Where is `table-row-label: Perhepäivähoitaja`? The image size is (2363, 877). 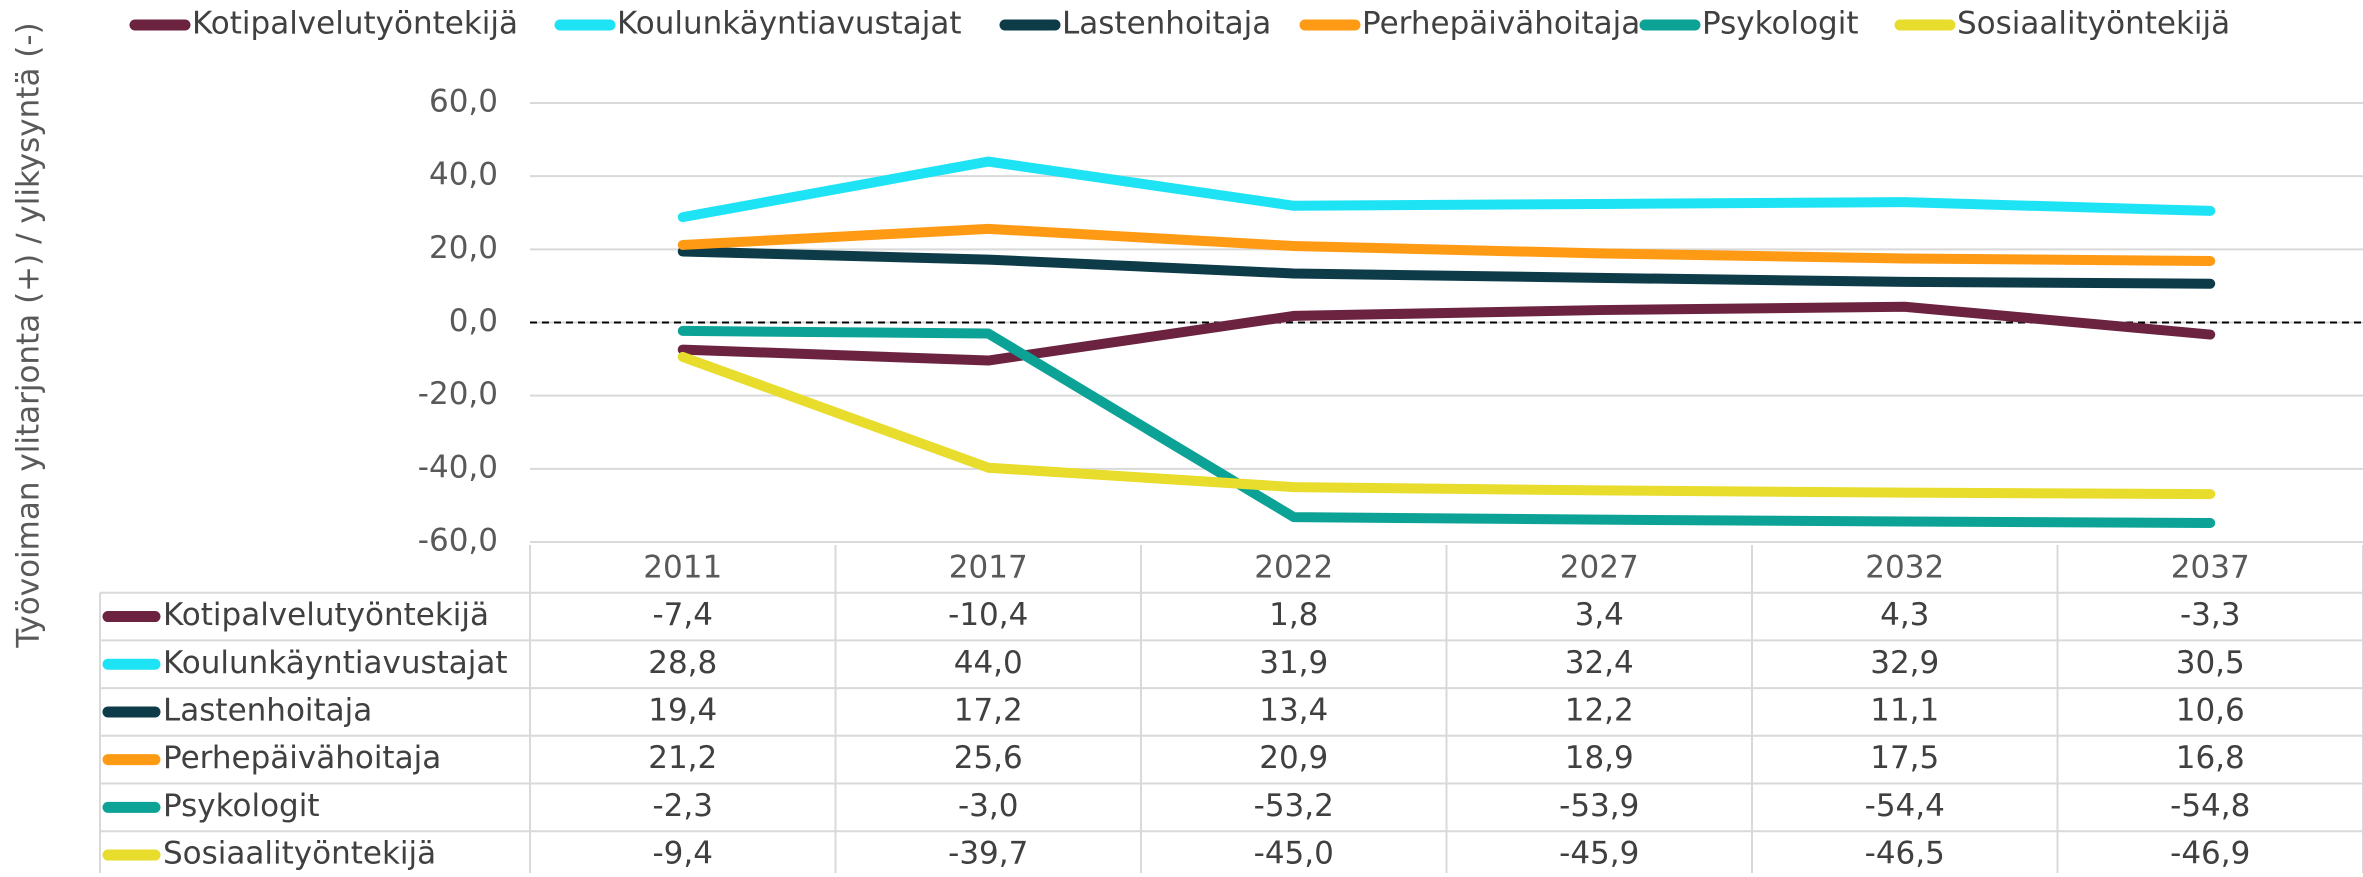 table-row-label: Perhepäivähoitaja is located at coordinates (302, 758).